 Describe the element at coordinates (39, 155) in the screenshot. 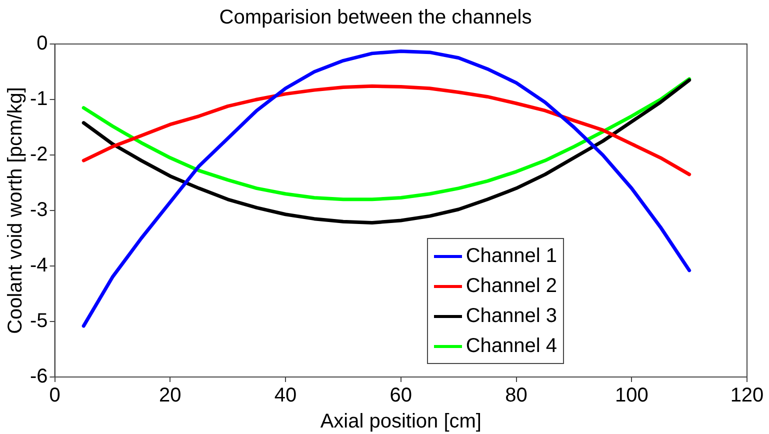

I see `y-tick-label: -2` at that location.